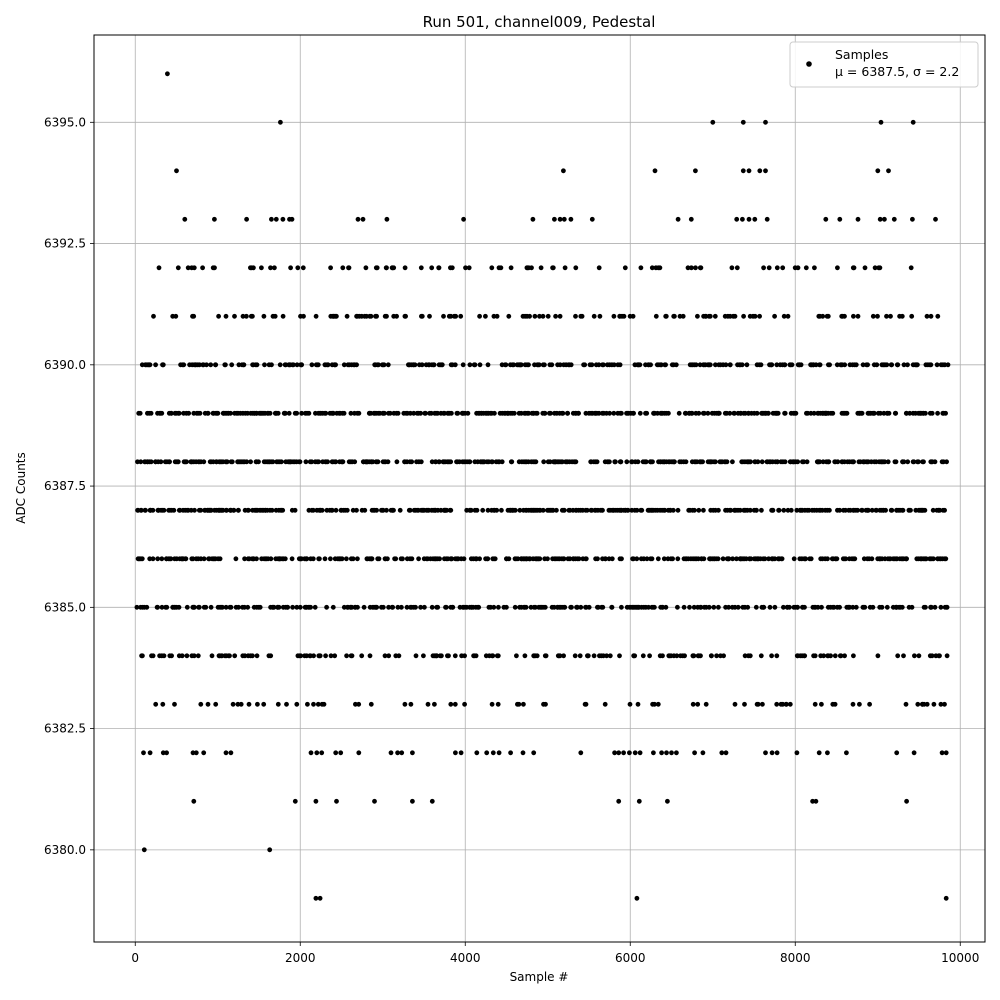 The height and width of the screenshot is (1000, 1000). I want to click on y-tick-label: 6385.0, so click(65, 607).